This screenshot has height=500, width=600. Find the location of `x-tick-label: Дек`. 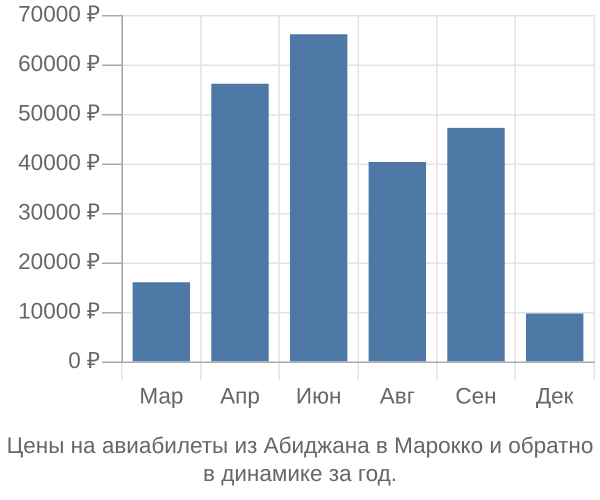

x-tick-label: Дек is located at coordinates (555, 396).